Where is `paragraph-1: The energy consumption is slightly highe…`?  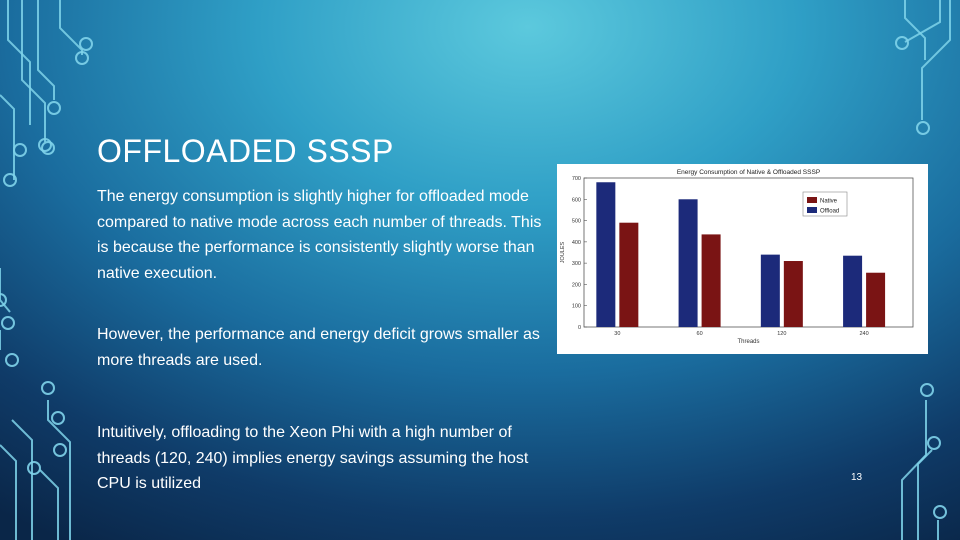
paragraph-1: The energy consumption is slightly highe… is located at coordinates (319, 235).